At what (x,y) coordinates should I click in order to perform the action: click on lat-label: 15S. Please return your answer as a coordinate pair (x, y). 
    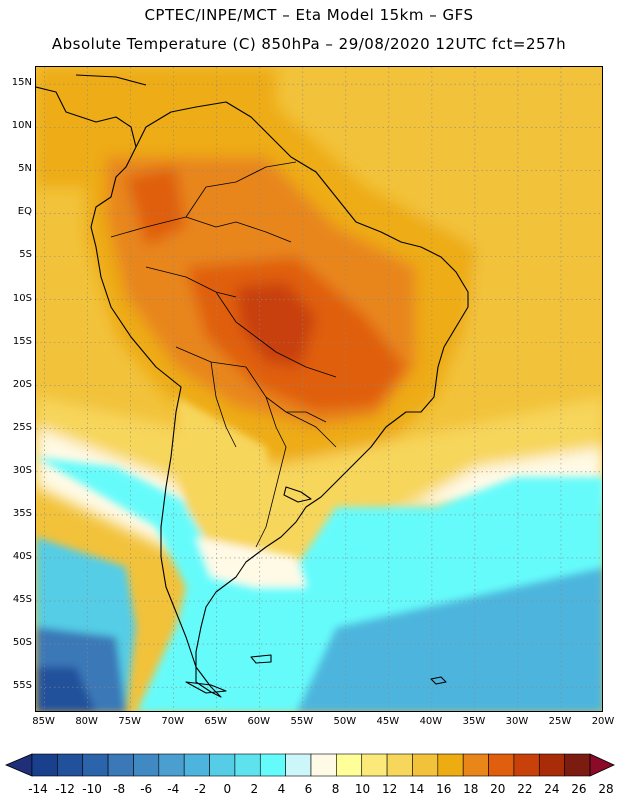
    Looking at the image, I should click on (22, 341).